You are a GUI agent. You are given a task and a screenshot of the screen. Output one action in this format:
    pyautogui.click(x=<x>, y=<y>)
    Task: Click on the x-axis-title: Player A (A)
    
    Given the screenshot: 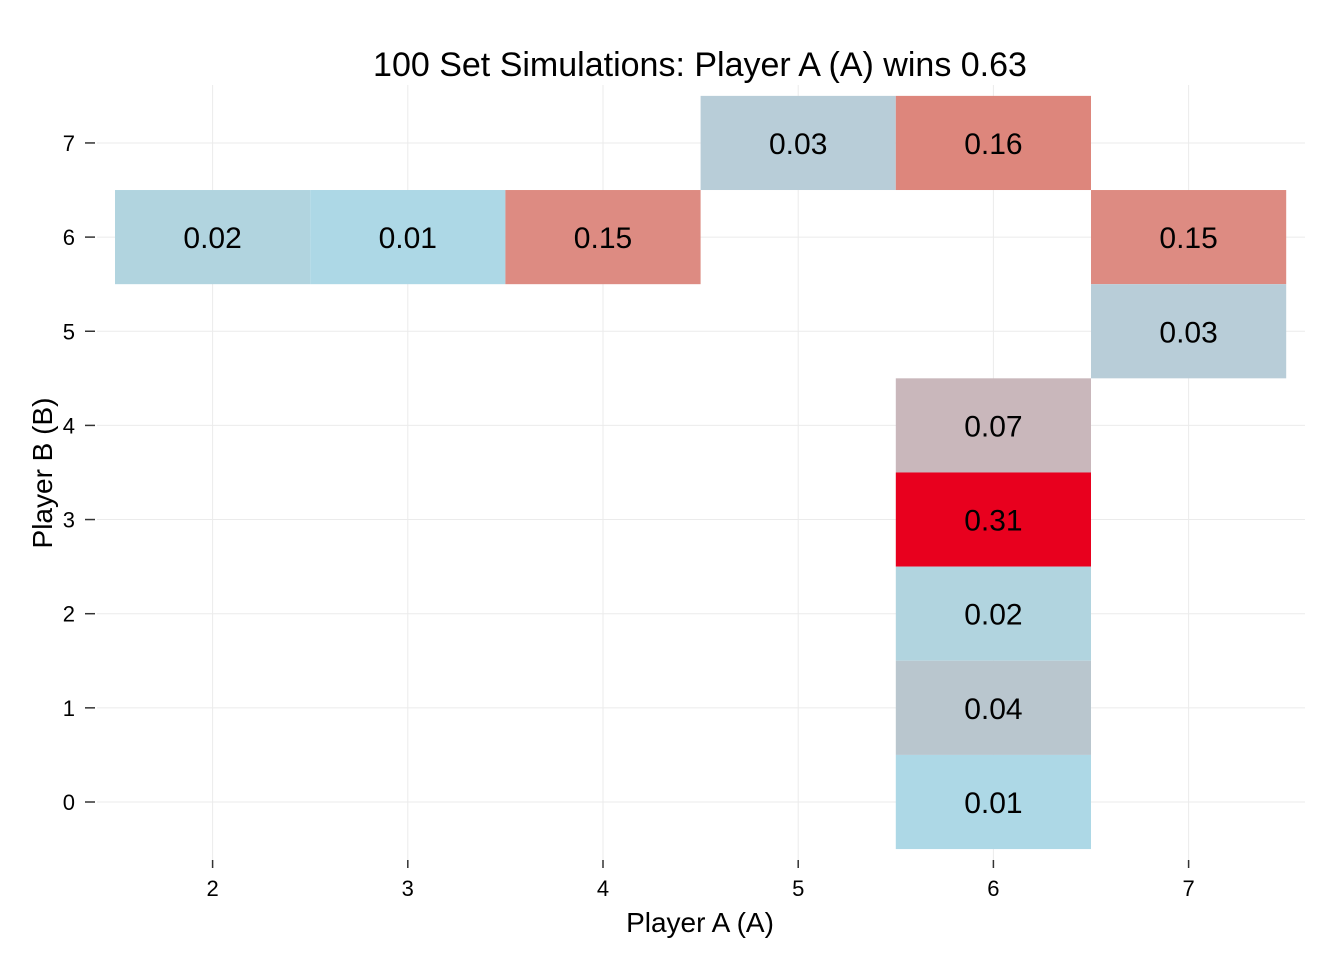 What is the action you would take?
    pyautogui.click(x=700, y=922)
    